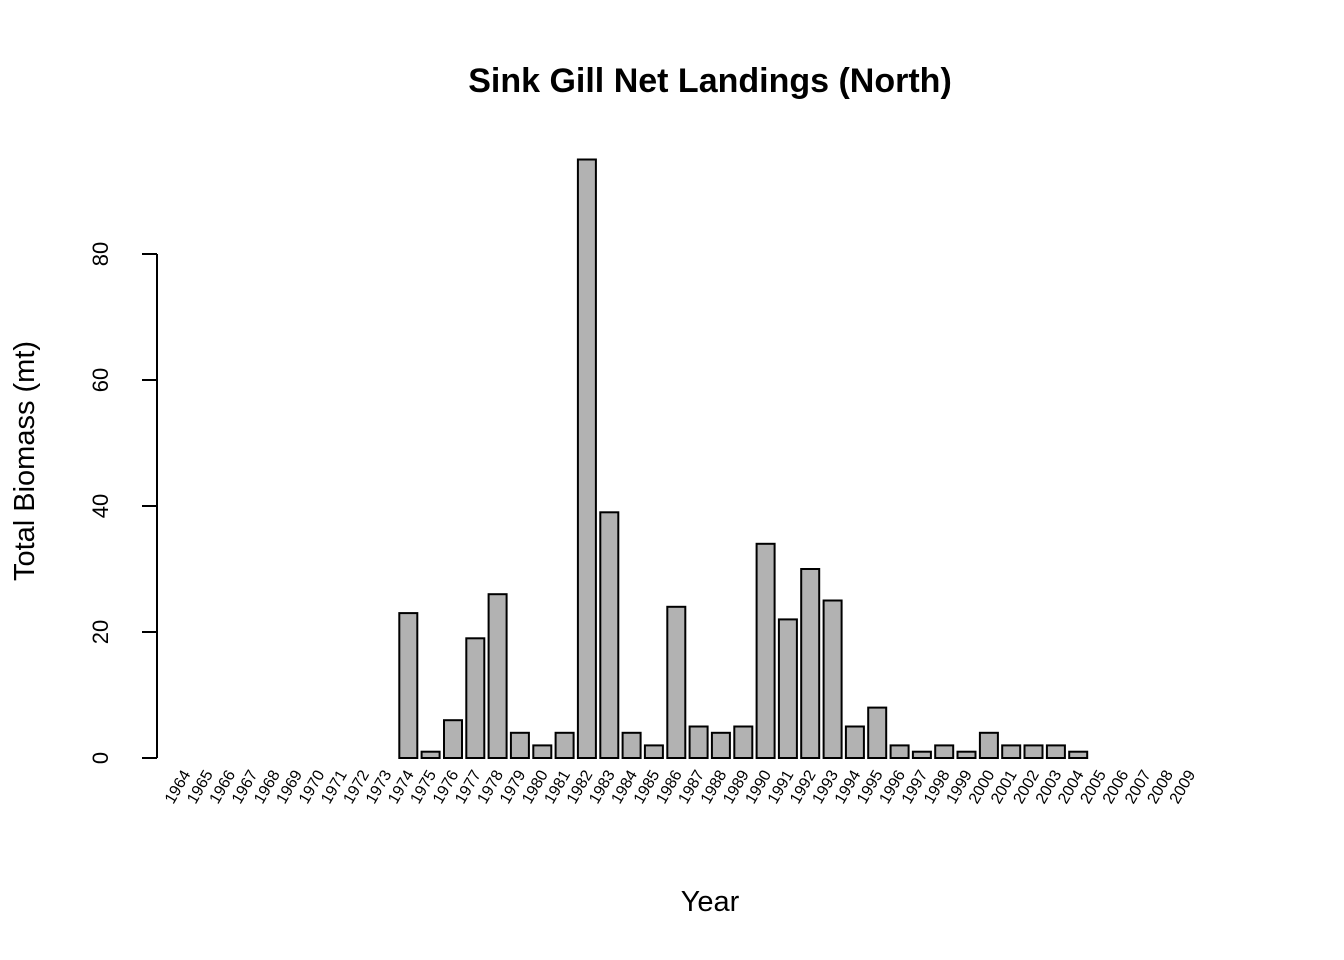 The image size is (1344, 960). Describe the element at coordinates (698, 742) in the screenshot. I see `bar-1987` at that location.